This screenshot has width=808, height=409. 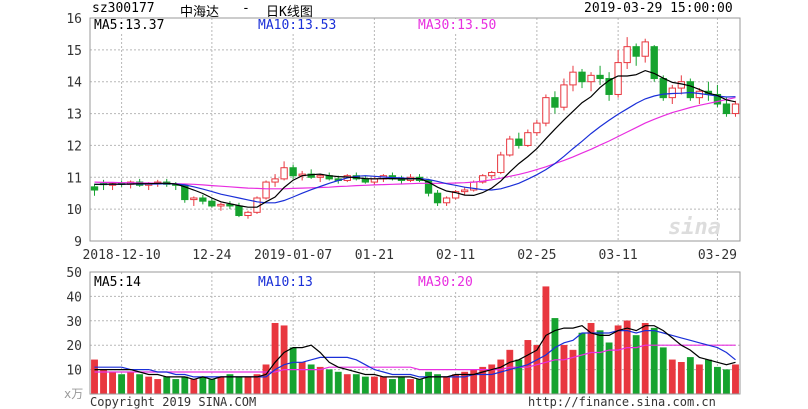 I want to click on datetime-label: 2019-03-29 15:00:00, so click(x=658, y=8).